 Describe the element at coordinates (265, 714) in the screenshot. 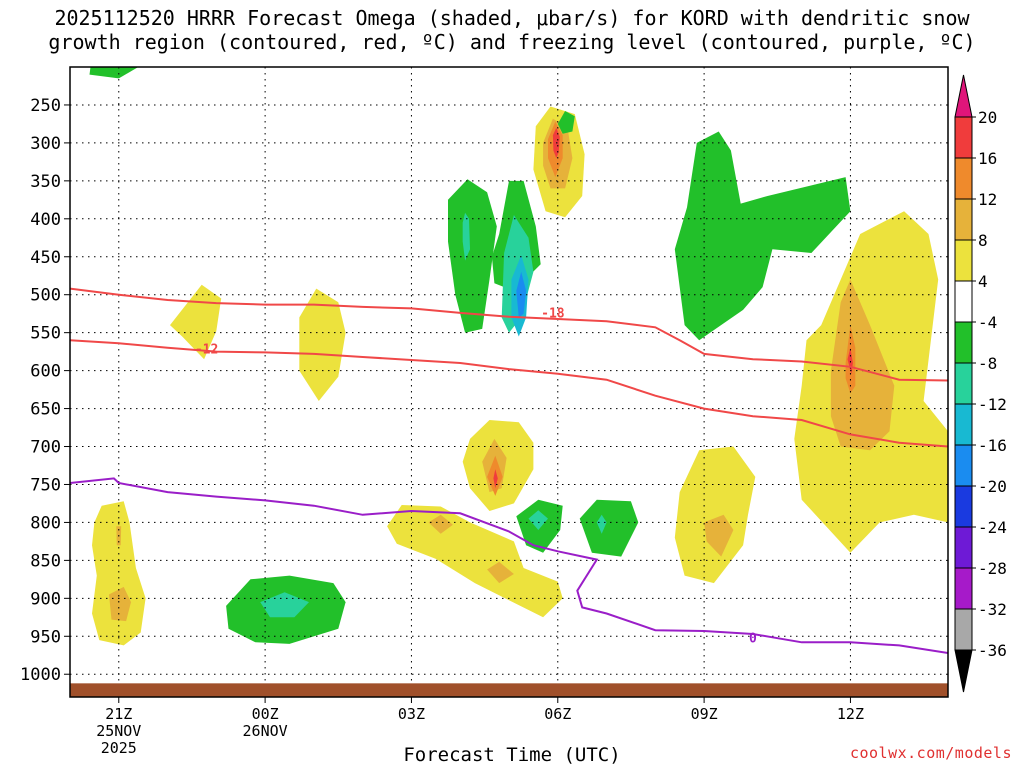

I see `x-tick-label-3-0: 00Z` at that location.